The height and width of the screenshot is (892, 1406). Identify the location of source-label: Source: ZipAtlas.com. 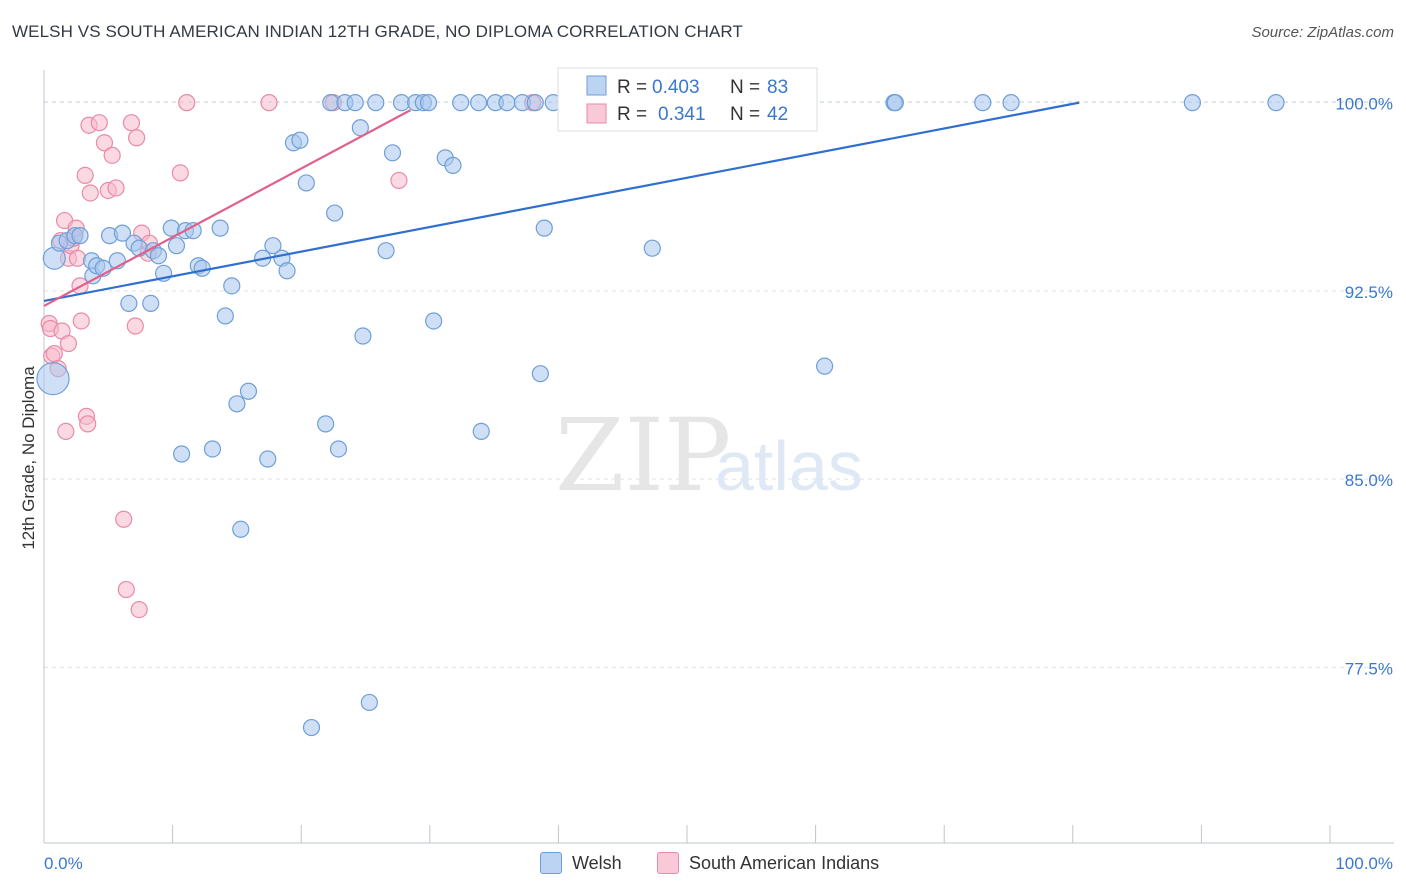
(1322, 32).